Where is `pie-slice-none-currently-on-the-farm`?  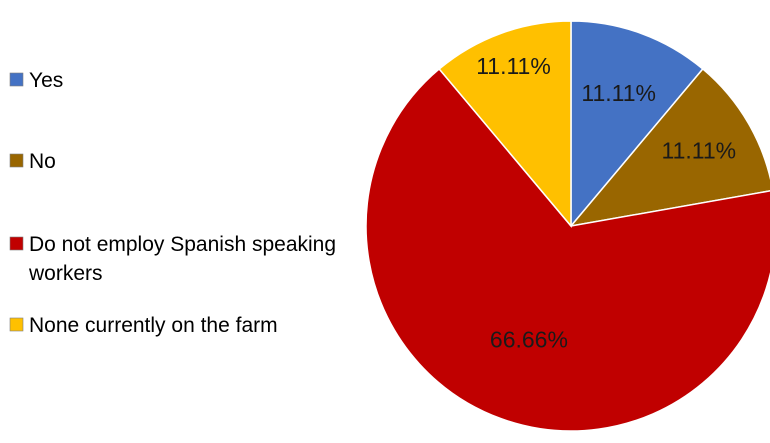 pie-slice-none-currently-on-the-farm is located at coordinates (505, 124).